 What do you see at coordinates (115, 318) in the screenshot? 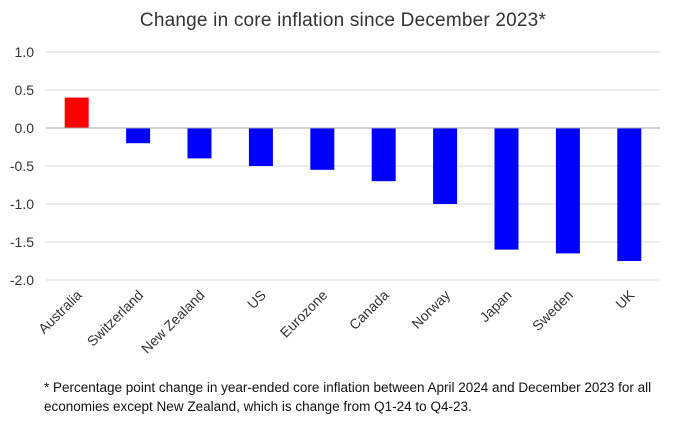
I see `category-label: Switzerland` at bounding box center [115, 318].